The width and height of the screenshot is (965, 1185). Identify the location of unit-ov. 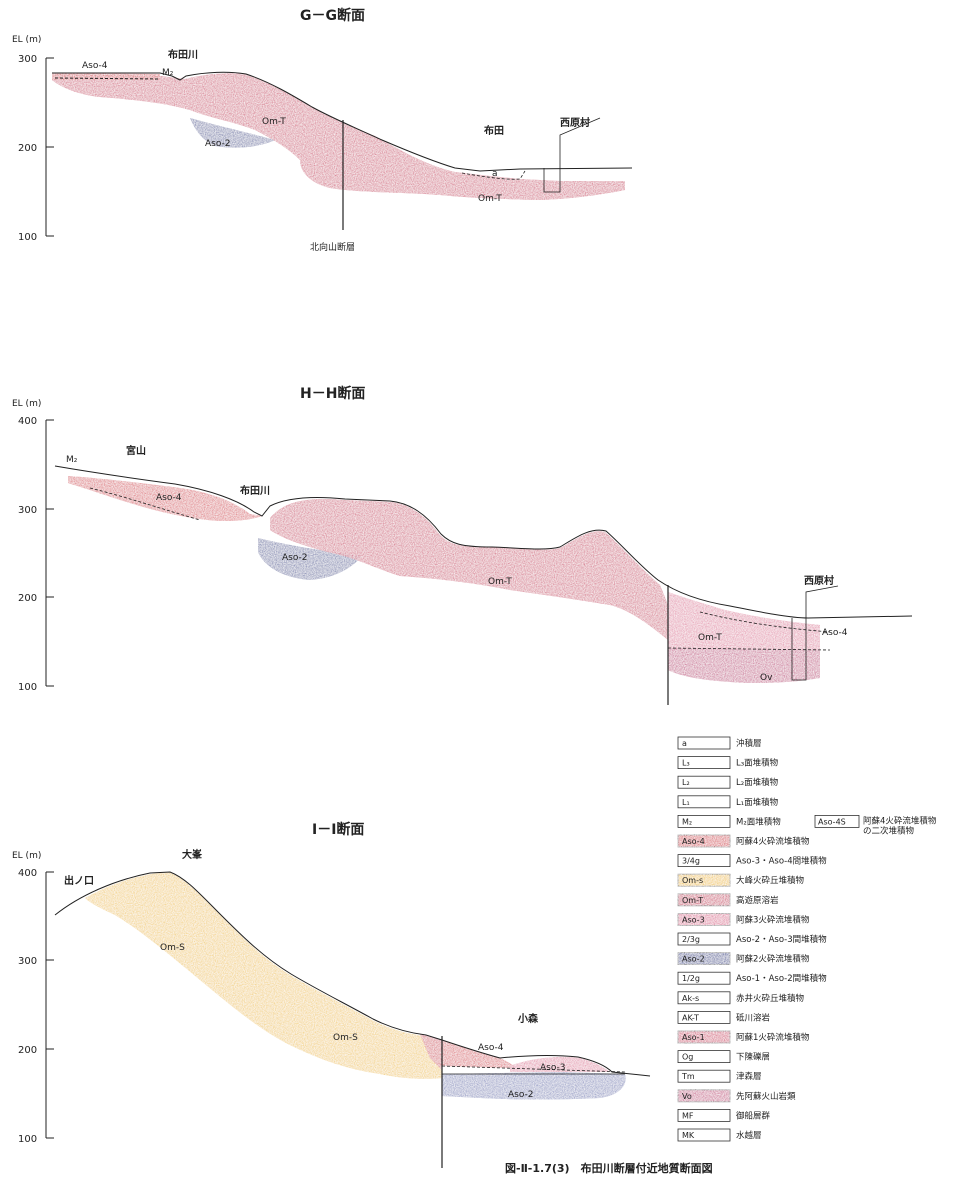
(744, 665).